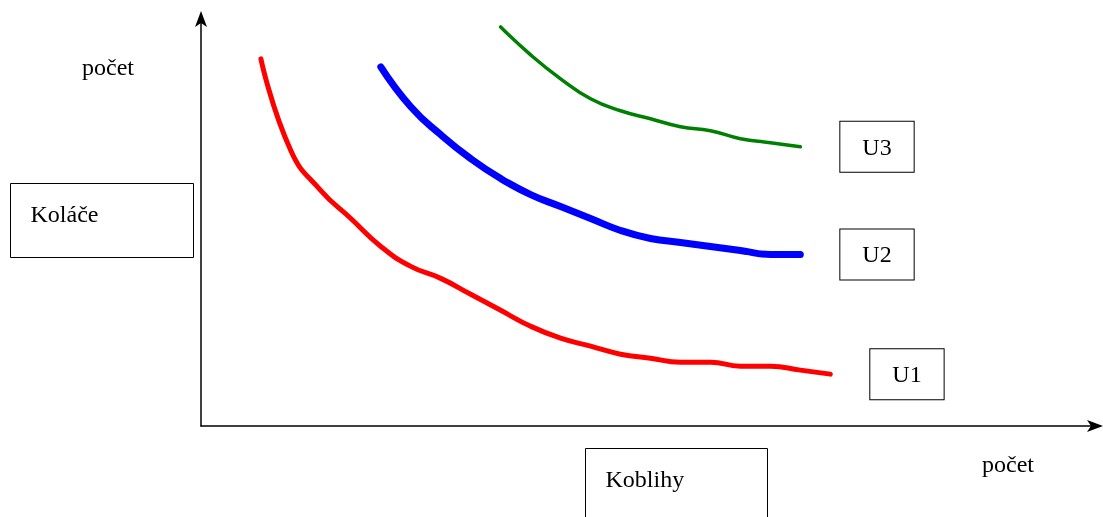 This screenshot has width=1103, height=517. I want to click on text: U2, so click(877, 254).